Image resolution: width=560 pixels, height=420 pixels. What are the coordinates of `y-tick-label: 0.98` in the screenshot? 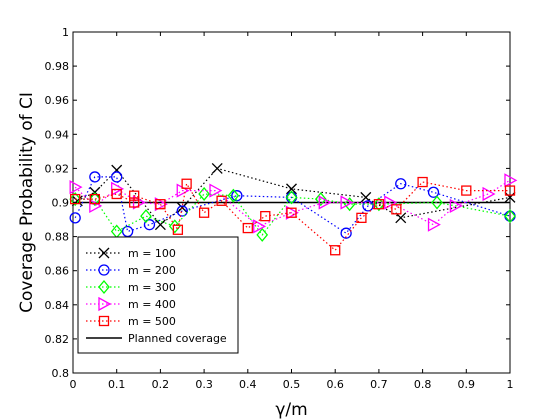 It's located at (57, 66).